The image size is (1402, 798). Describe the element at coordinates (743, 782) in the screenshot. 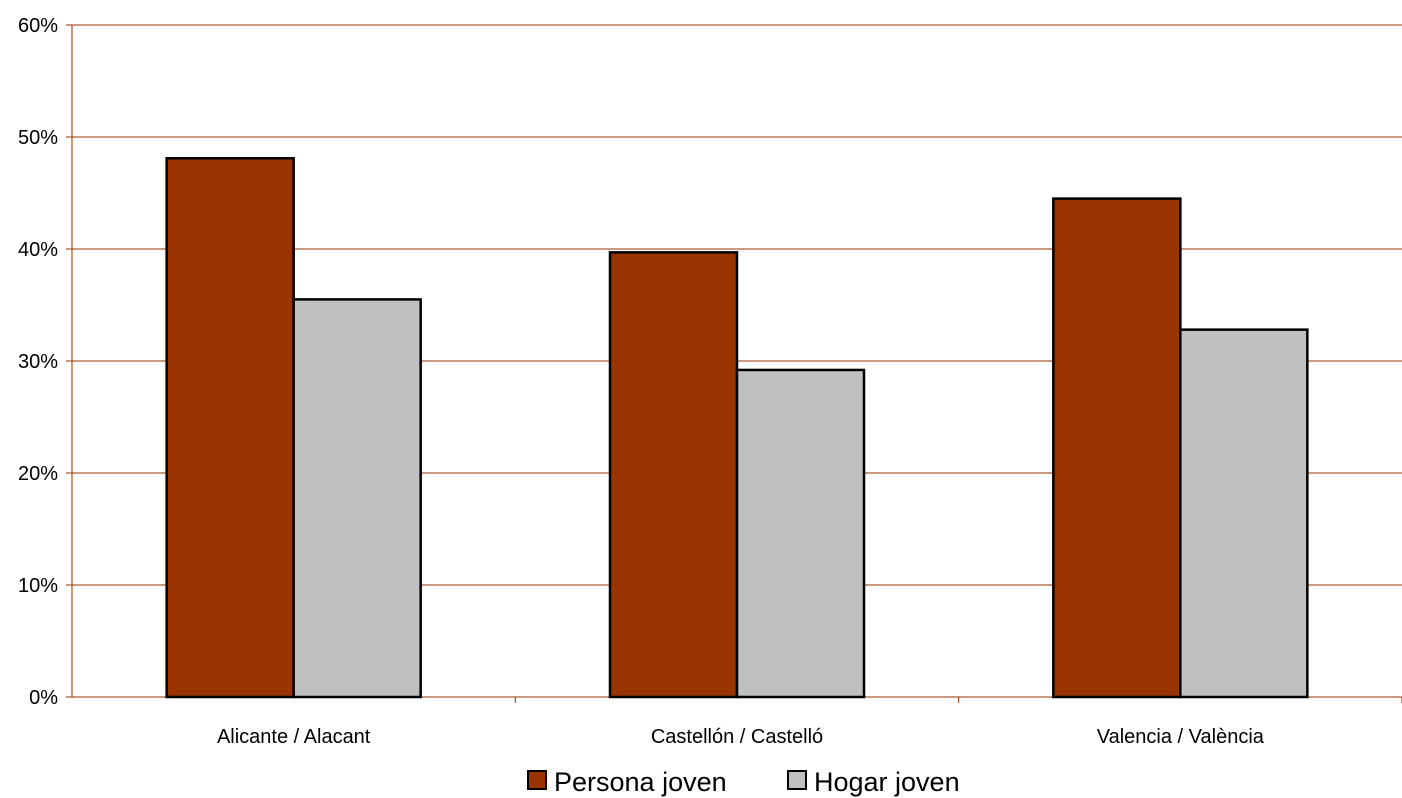

I see `legend: Persona joven Hogar joven` at that location.